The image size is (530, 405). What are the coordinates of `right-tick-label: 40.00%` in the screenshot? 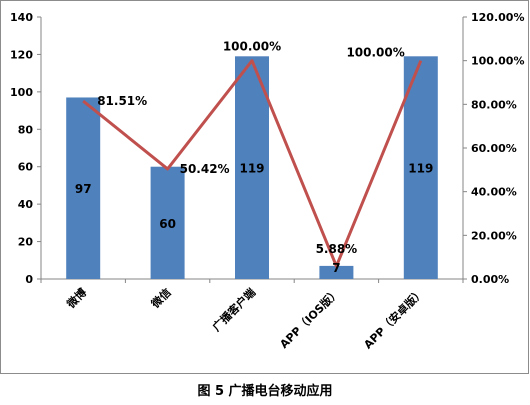 It's located at (494, 192).